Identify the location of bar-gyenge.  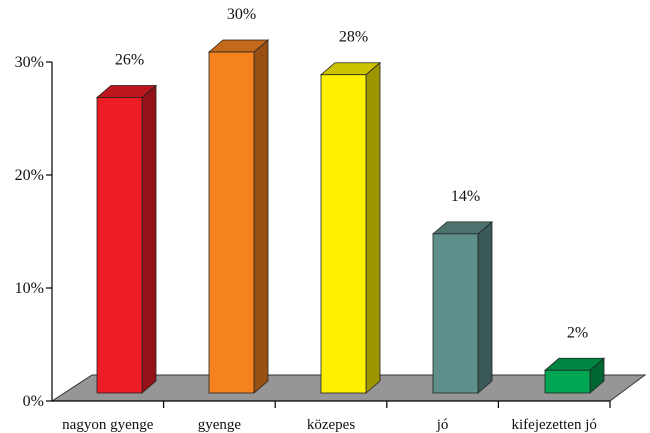
(238, 216).